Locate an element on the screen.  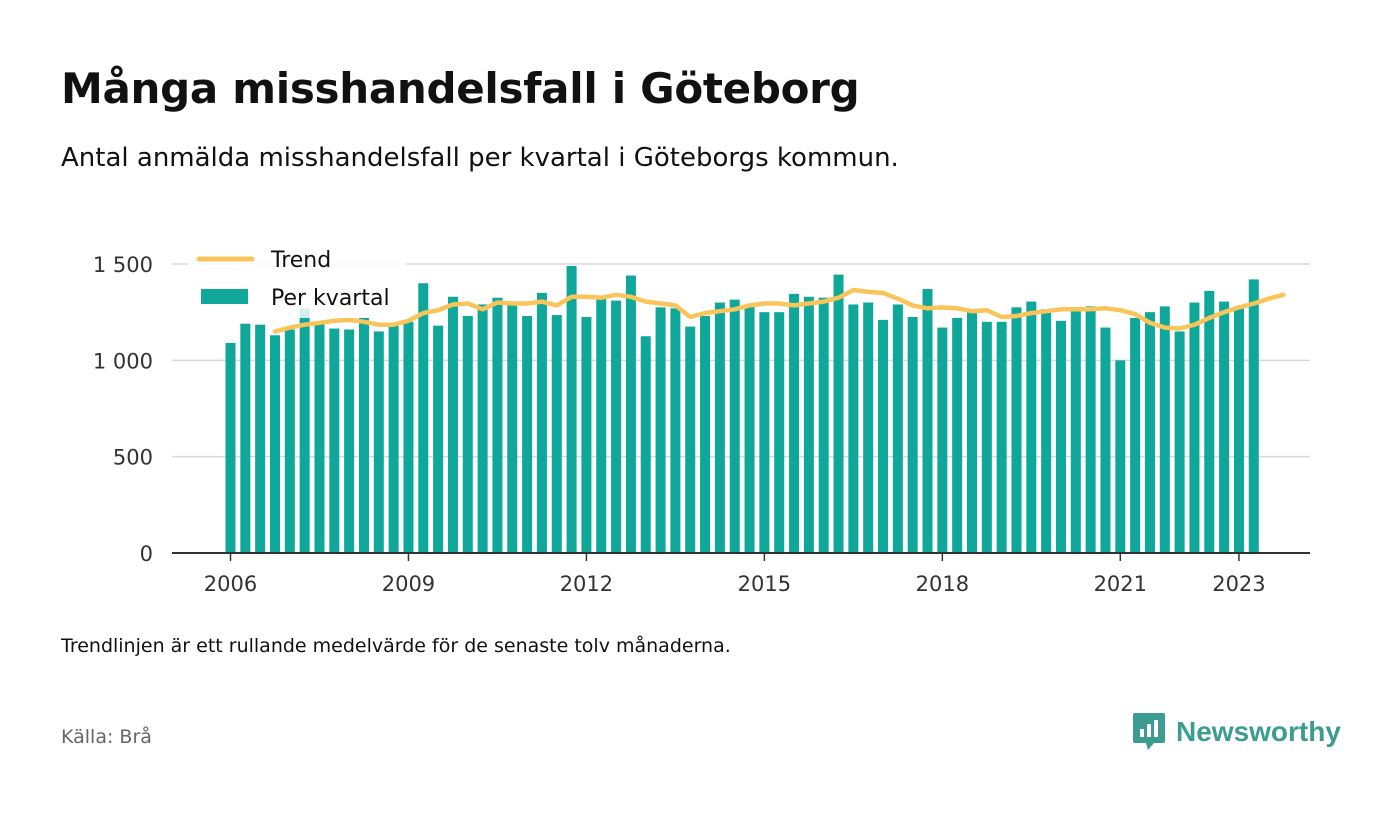
legend-bar-label: Per kvartal is located at coordinates (330, 298).